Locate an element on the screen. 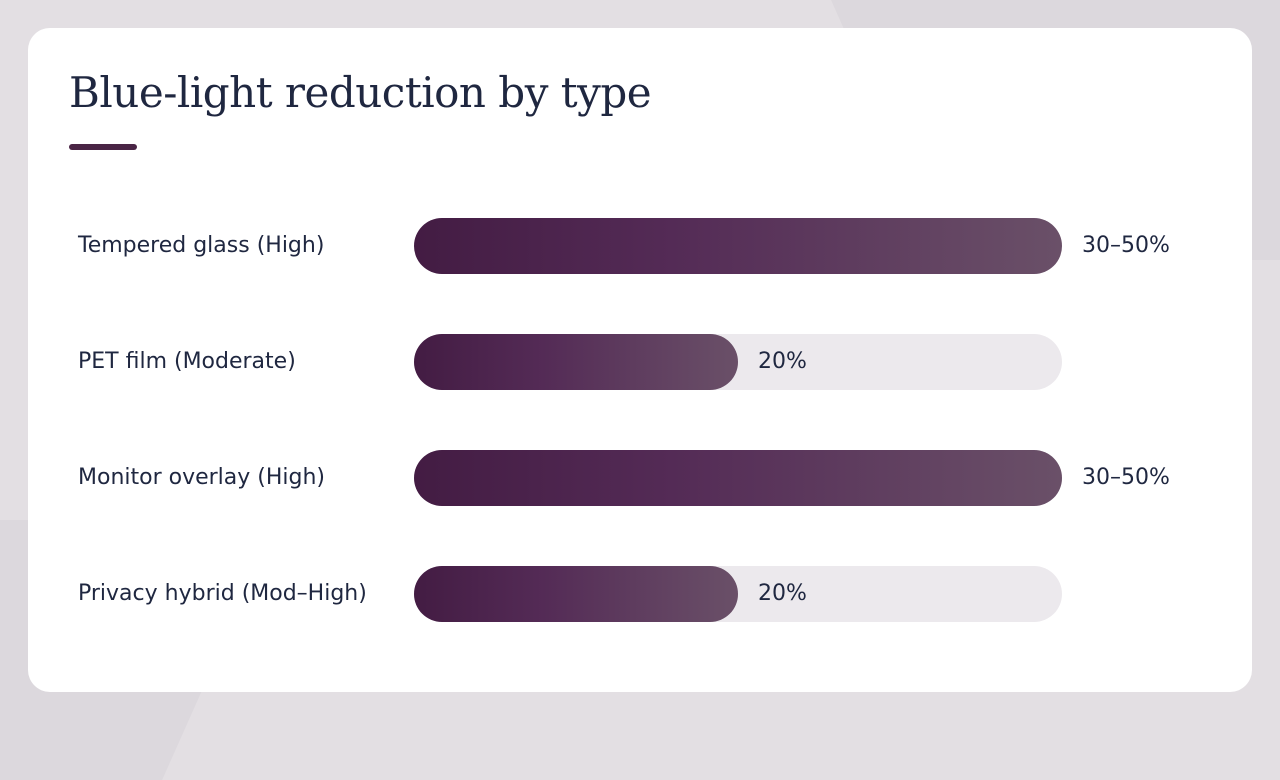  category-label: PET film (Moderate) is located at coordinates (187, 361).